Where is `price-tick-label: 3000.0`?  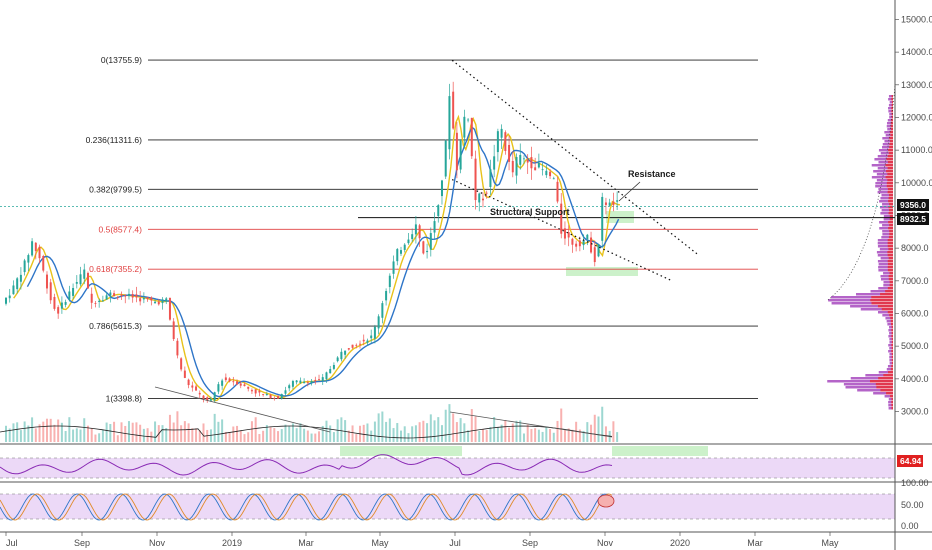 price-tick-label: 3000.0 is located at coordinates (915, 412).